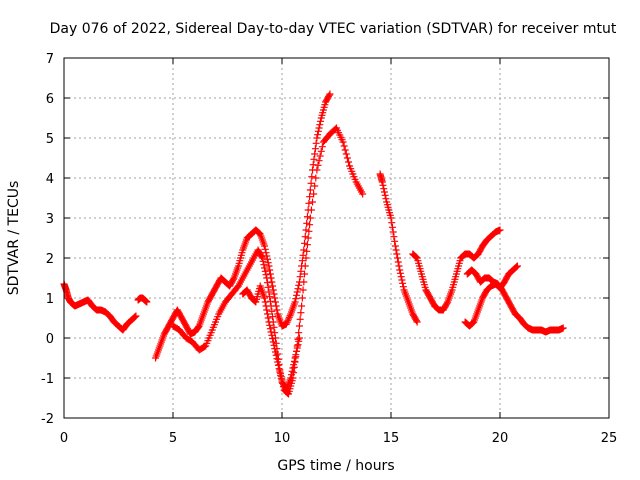  Describe the element at coordinates (609, 438) in the screenshot. I see `x-tick-label: 25` at that location.